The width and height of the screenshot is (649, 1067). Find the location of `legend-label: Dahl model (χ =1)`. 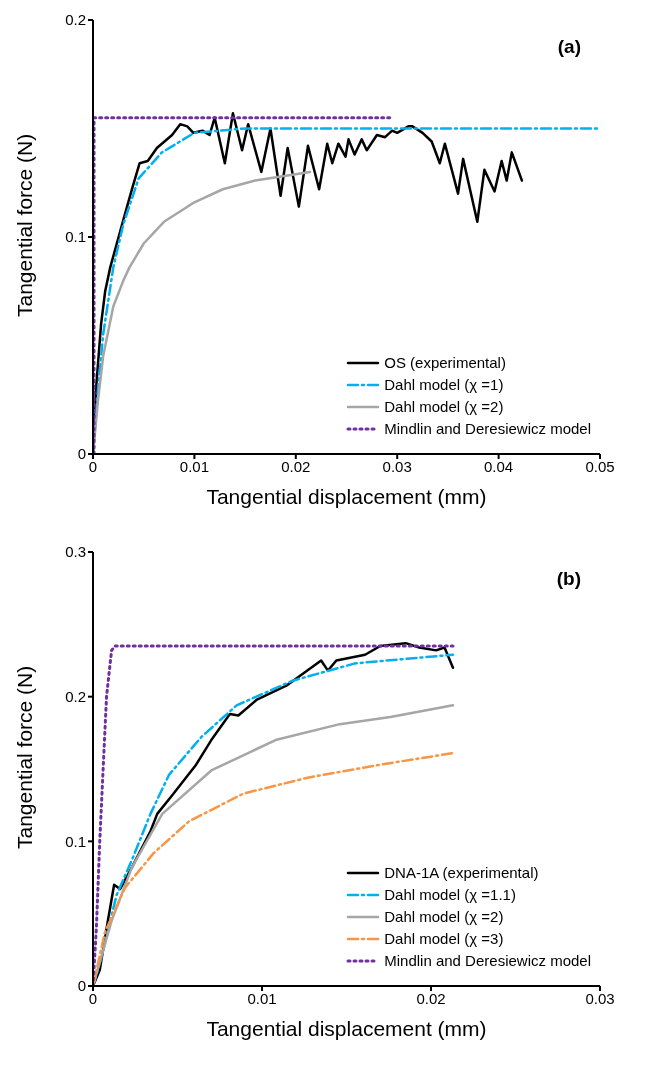

legend-label: Dahl model (χ =1) is located at coordinates (444, 385).